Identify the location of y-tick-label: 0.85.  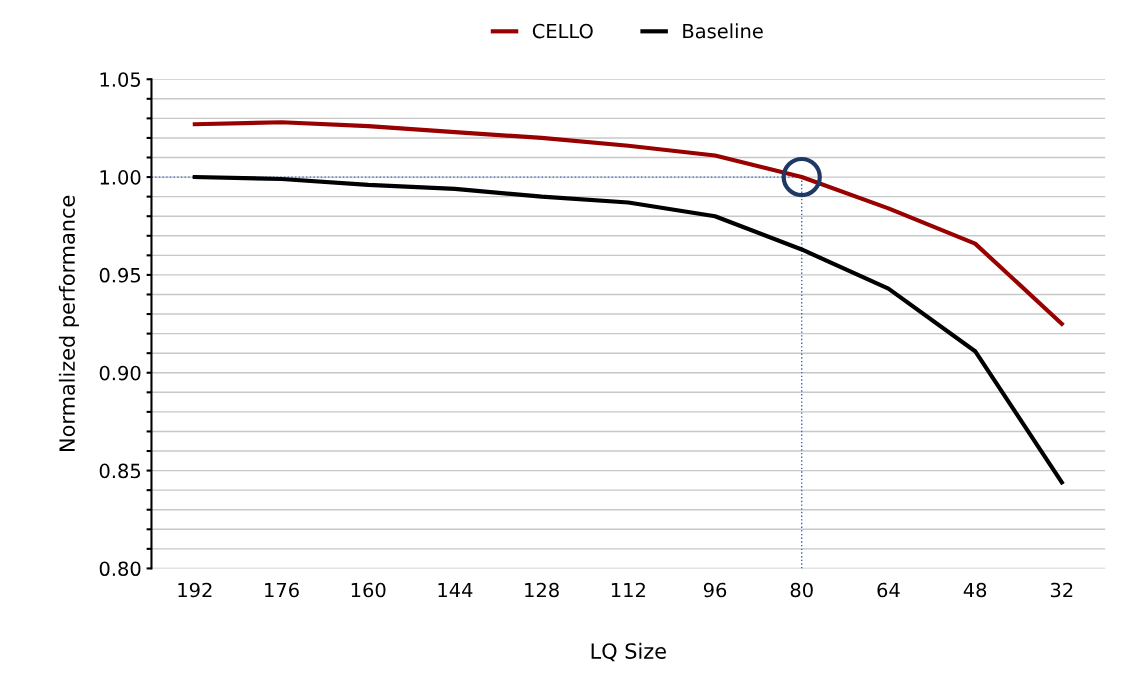
(120, 471).